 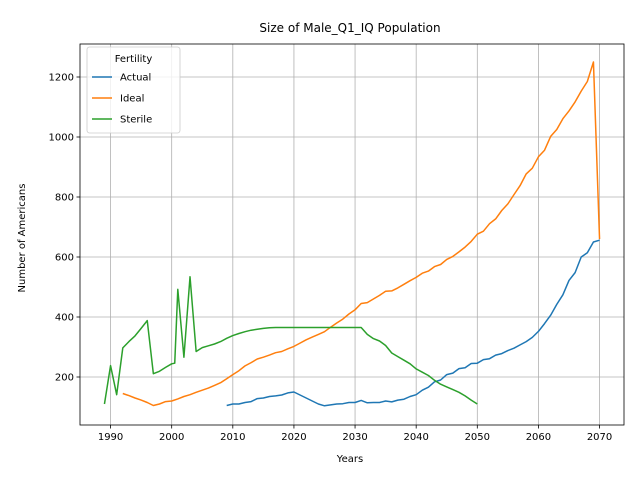 What do you see at coordinates (599, 437) in the screenshot?
I see `x-tick-label: 2070` at bounding box center [599, 437].